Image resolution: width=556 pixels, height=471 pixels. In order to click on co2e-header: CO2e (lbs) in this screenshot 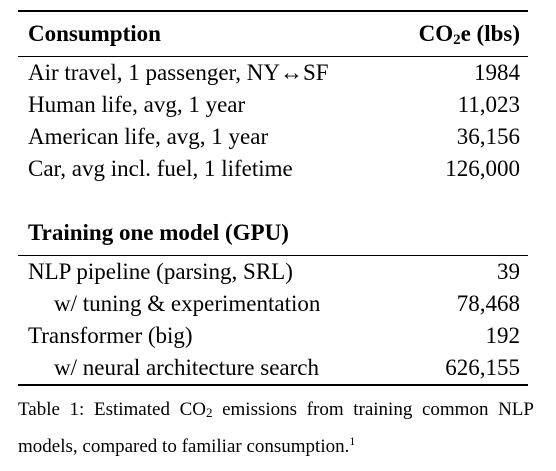, I will do `click(469, 37)`.